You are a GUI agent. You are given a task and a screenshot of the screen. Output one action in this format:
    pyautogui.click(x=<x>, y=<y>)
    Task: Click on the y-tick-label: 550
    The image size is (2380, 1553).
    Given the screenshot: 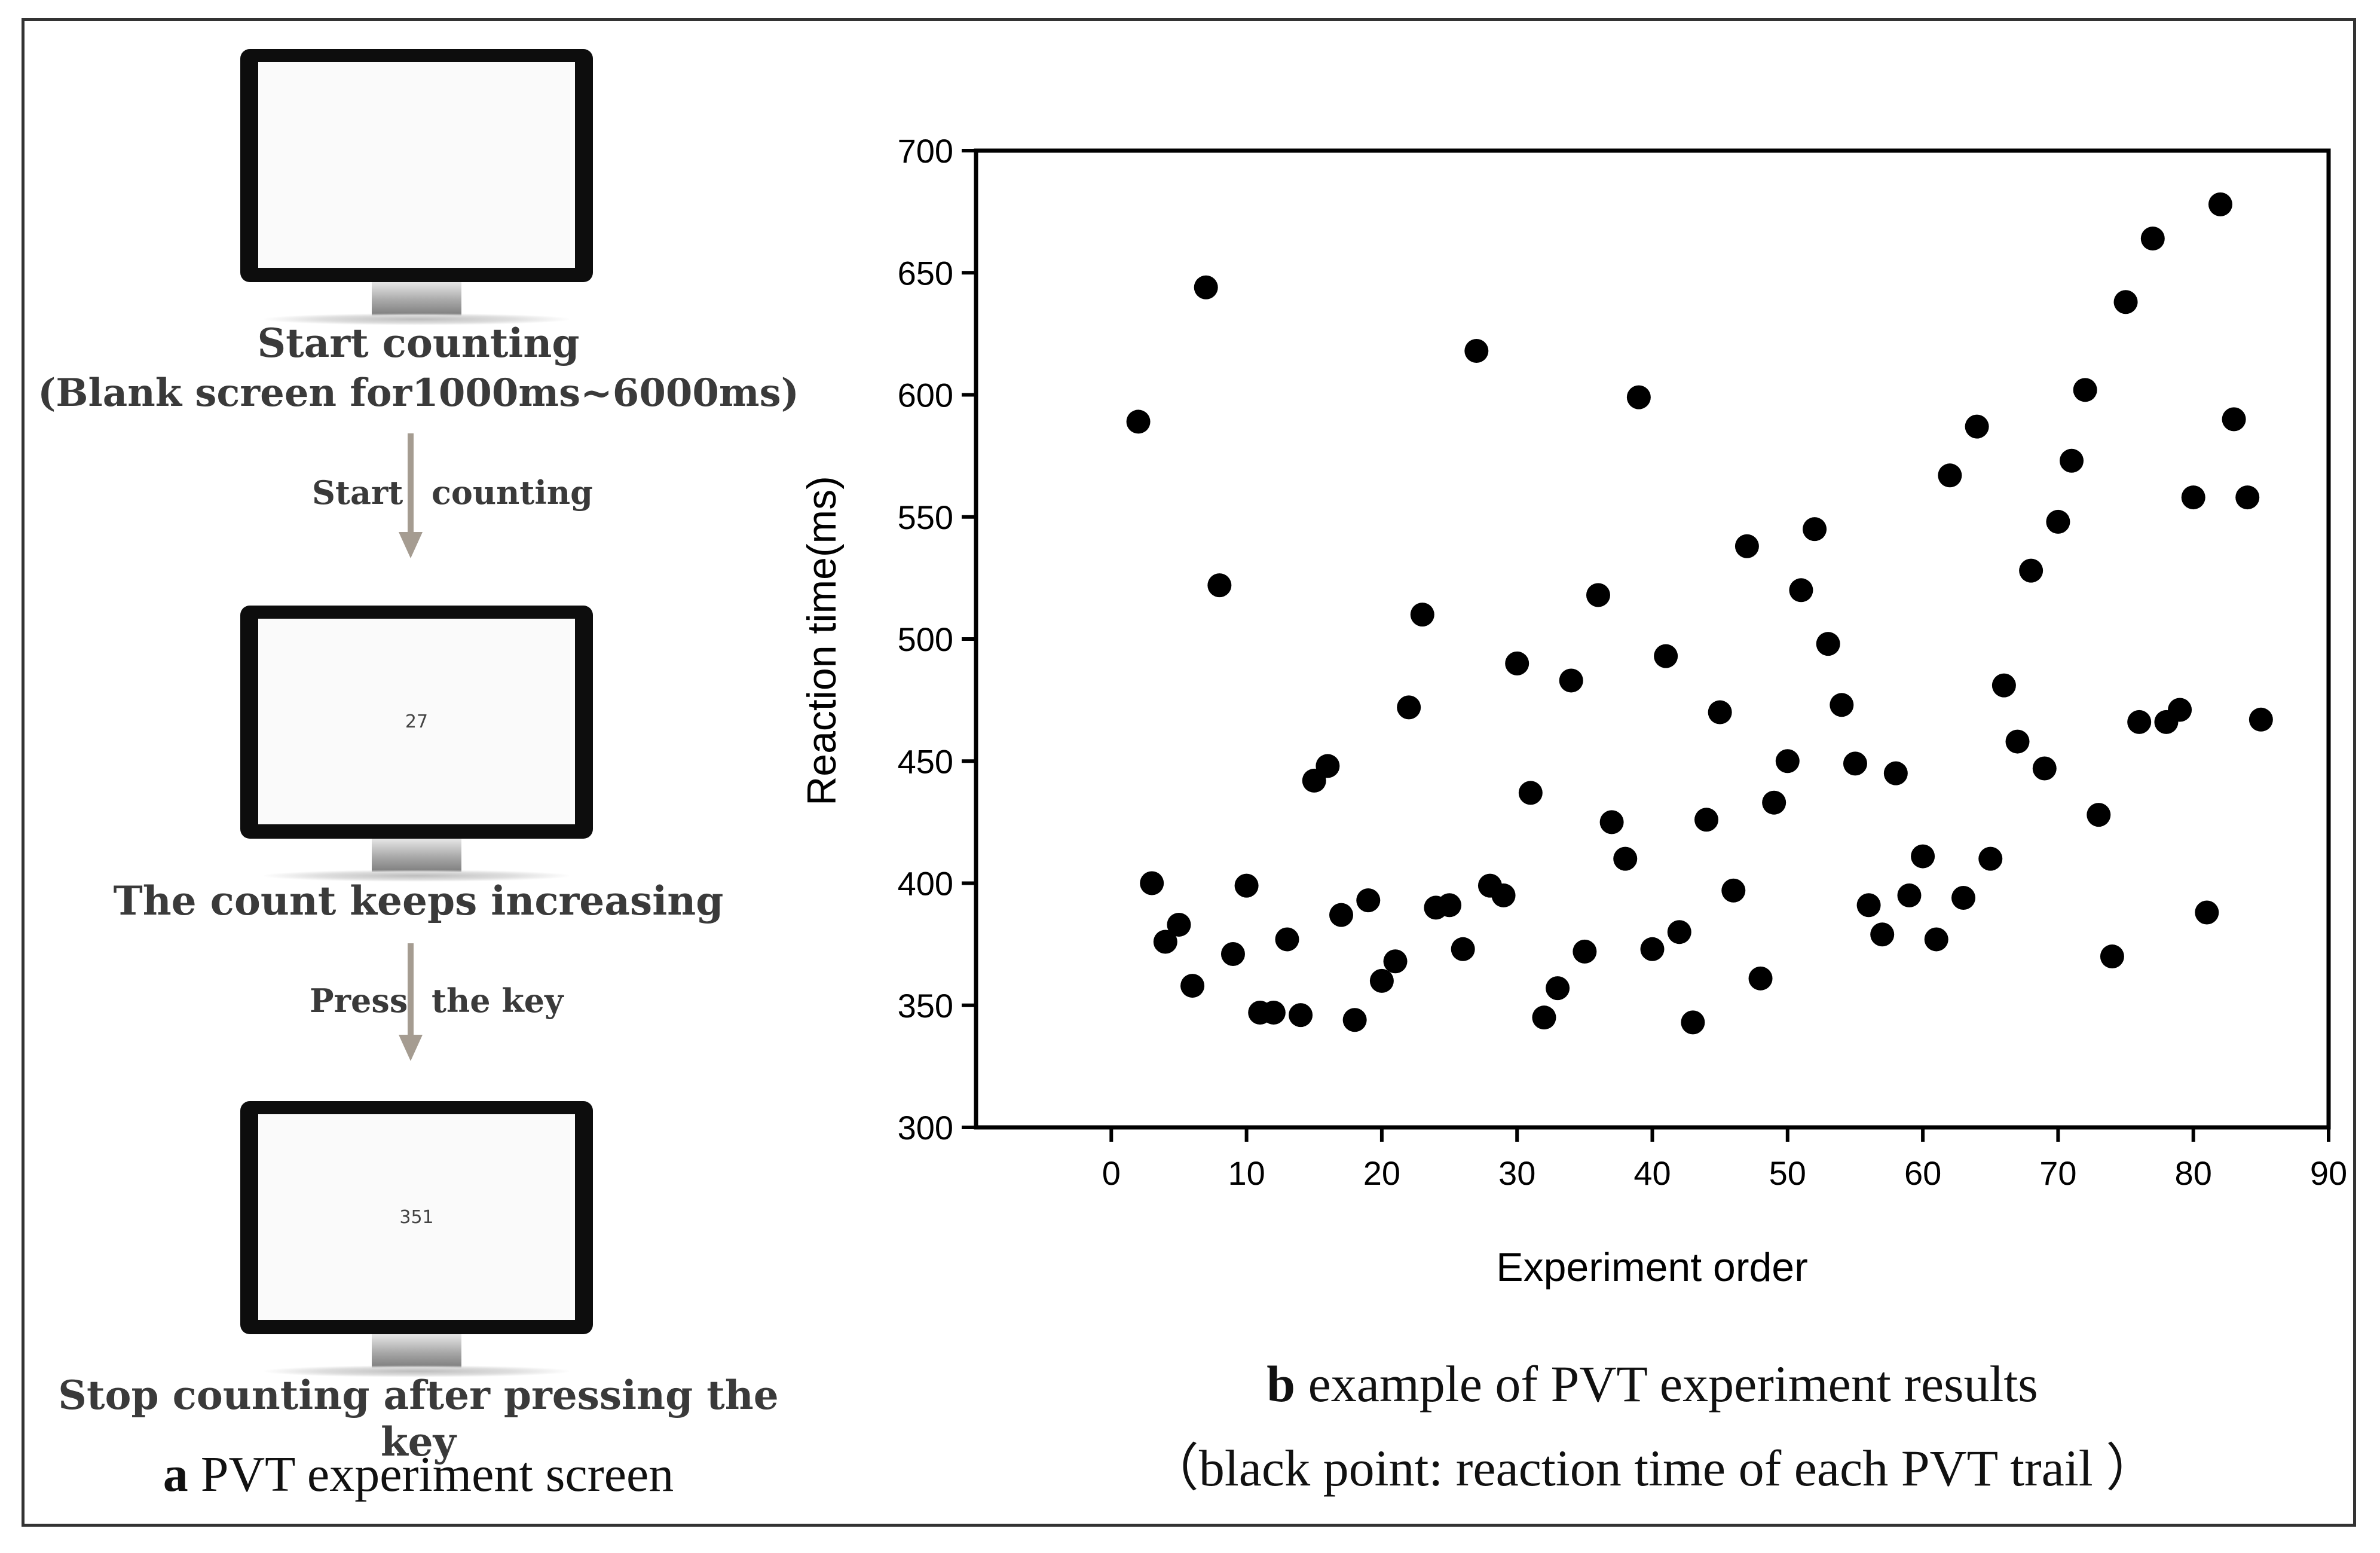 What is the action you would take?
    pyautogui.click(x=925, y=518)
    